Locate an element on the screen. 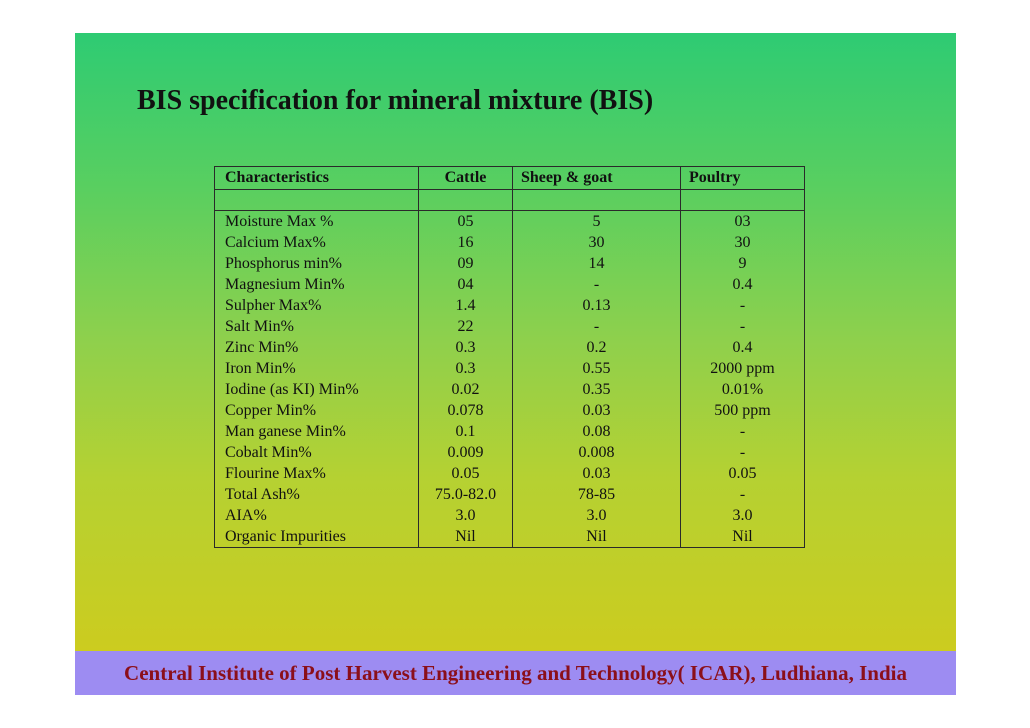 The height and width of the screenshot is (728, 1030). table-row: Total Ash% 75.0-82.0 78-85- is located at coordinates (509, 494).